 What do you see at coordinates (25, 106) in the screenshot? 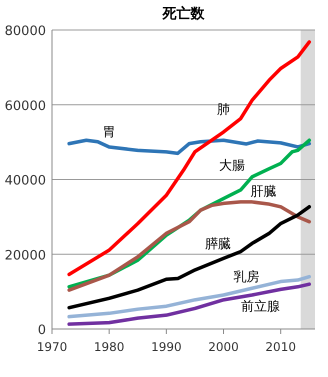
I see `y-tick-label: 60000` at bounding box center [25, 106].